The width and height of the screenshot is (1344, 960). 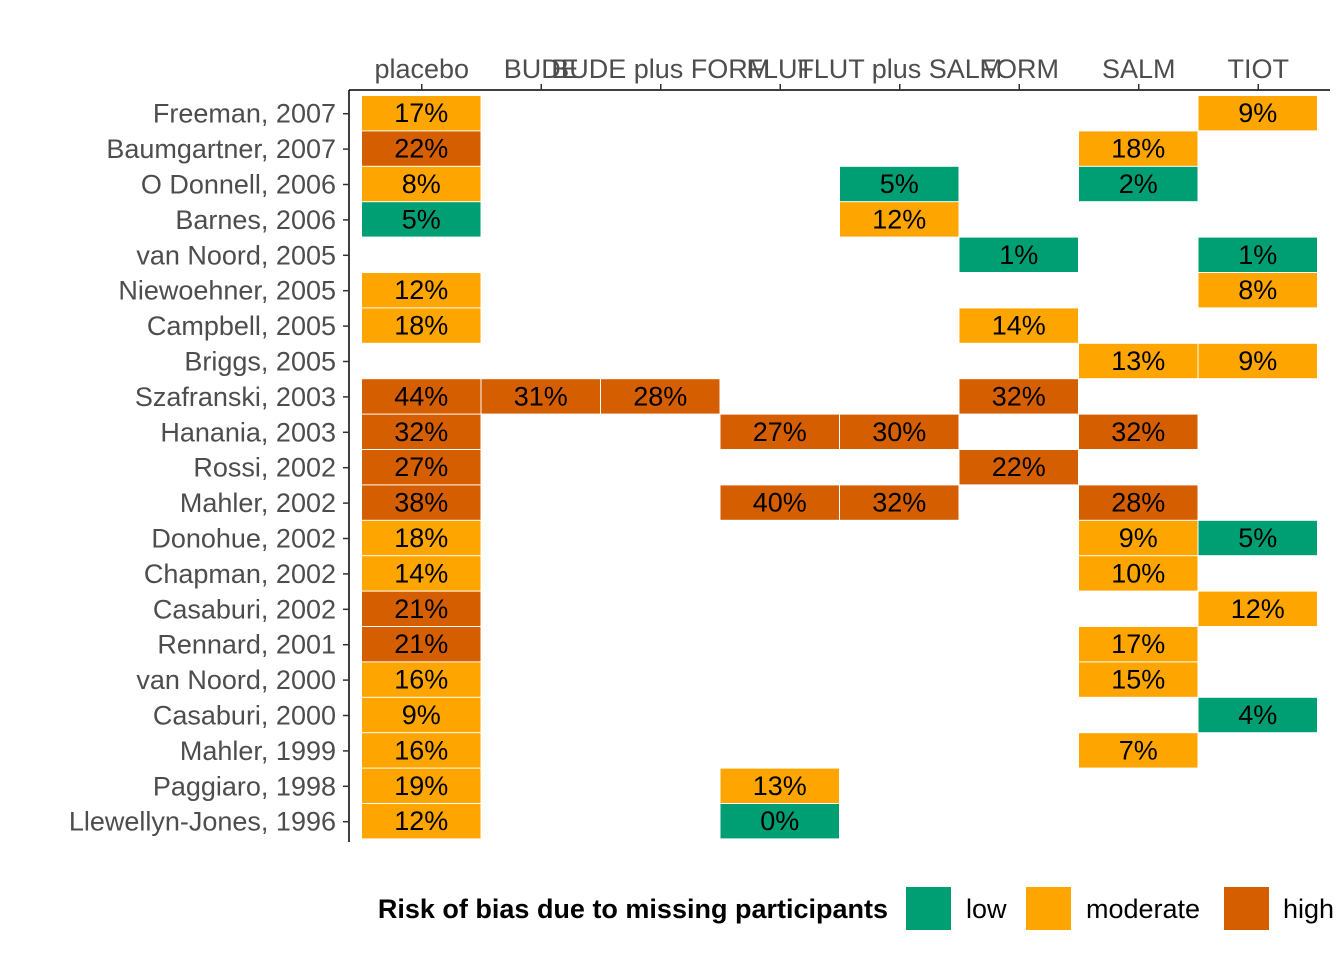 What do you see at coordinates (1048, 908) in the screenshot?
I see `legend-key-moderate` at bounding box center [1048, 908].